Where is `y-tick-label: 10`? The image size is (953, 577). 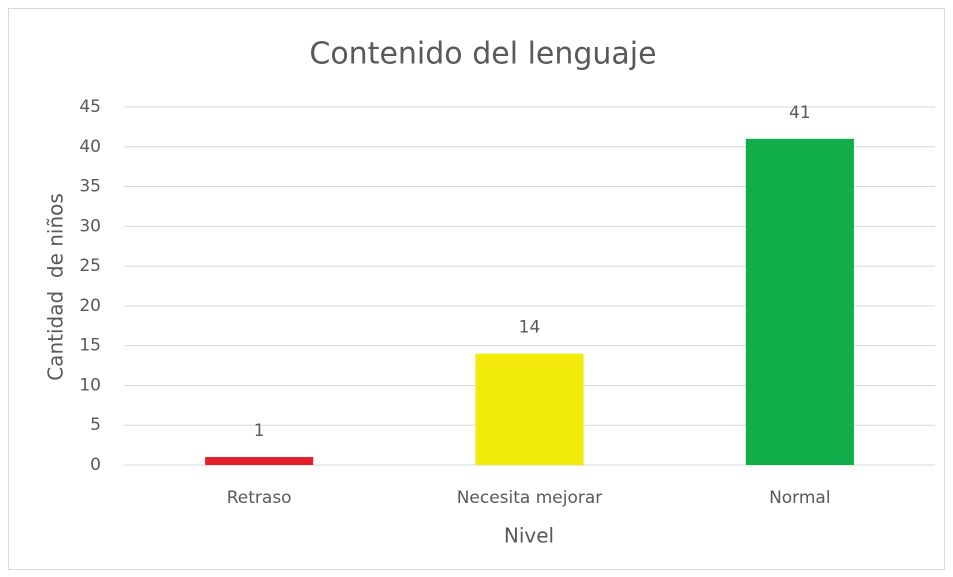
y-tick-label: 10 is located at coordinates (90, 385).